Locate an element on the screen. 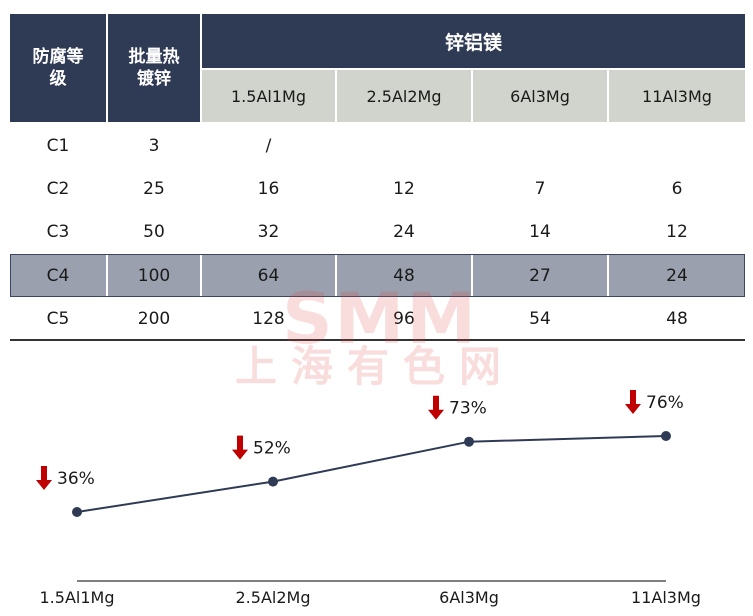 Image resolution: width=753 pixels, height=616 pixels. table-cell: 128 is located at coordinates (268, 318).